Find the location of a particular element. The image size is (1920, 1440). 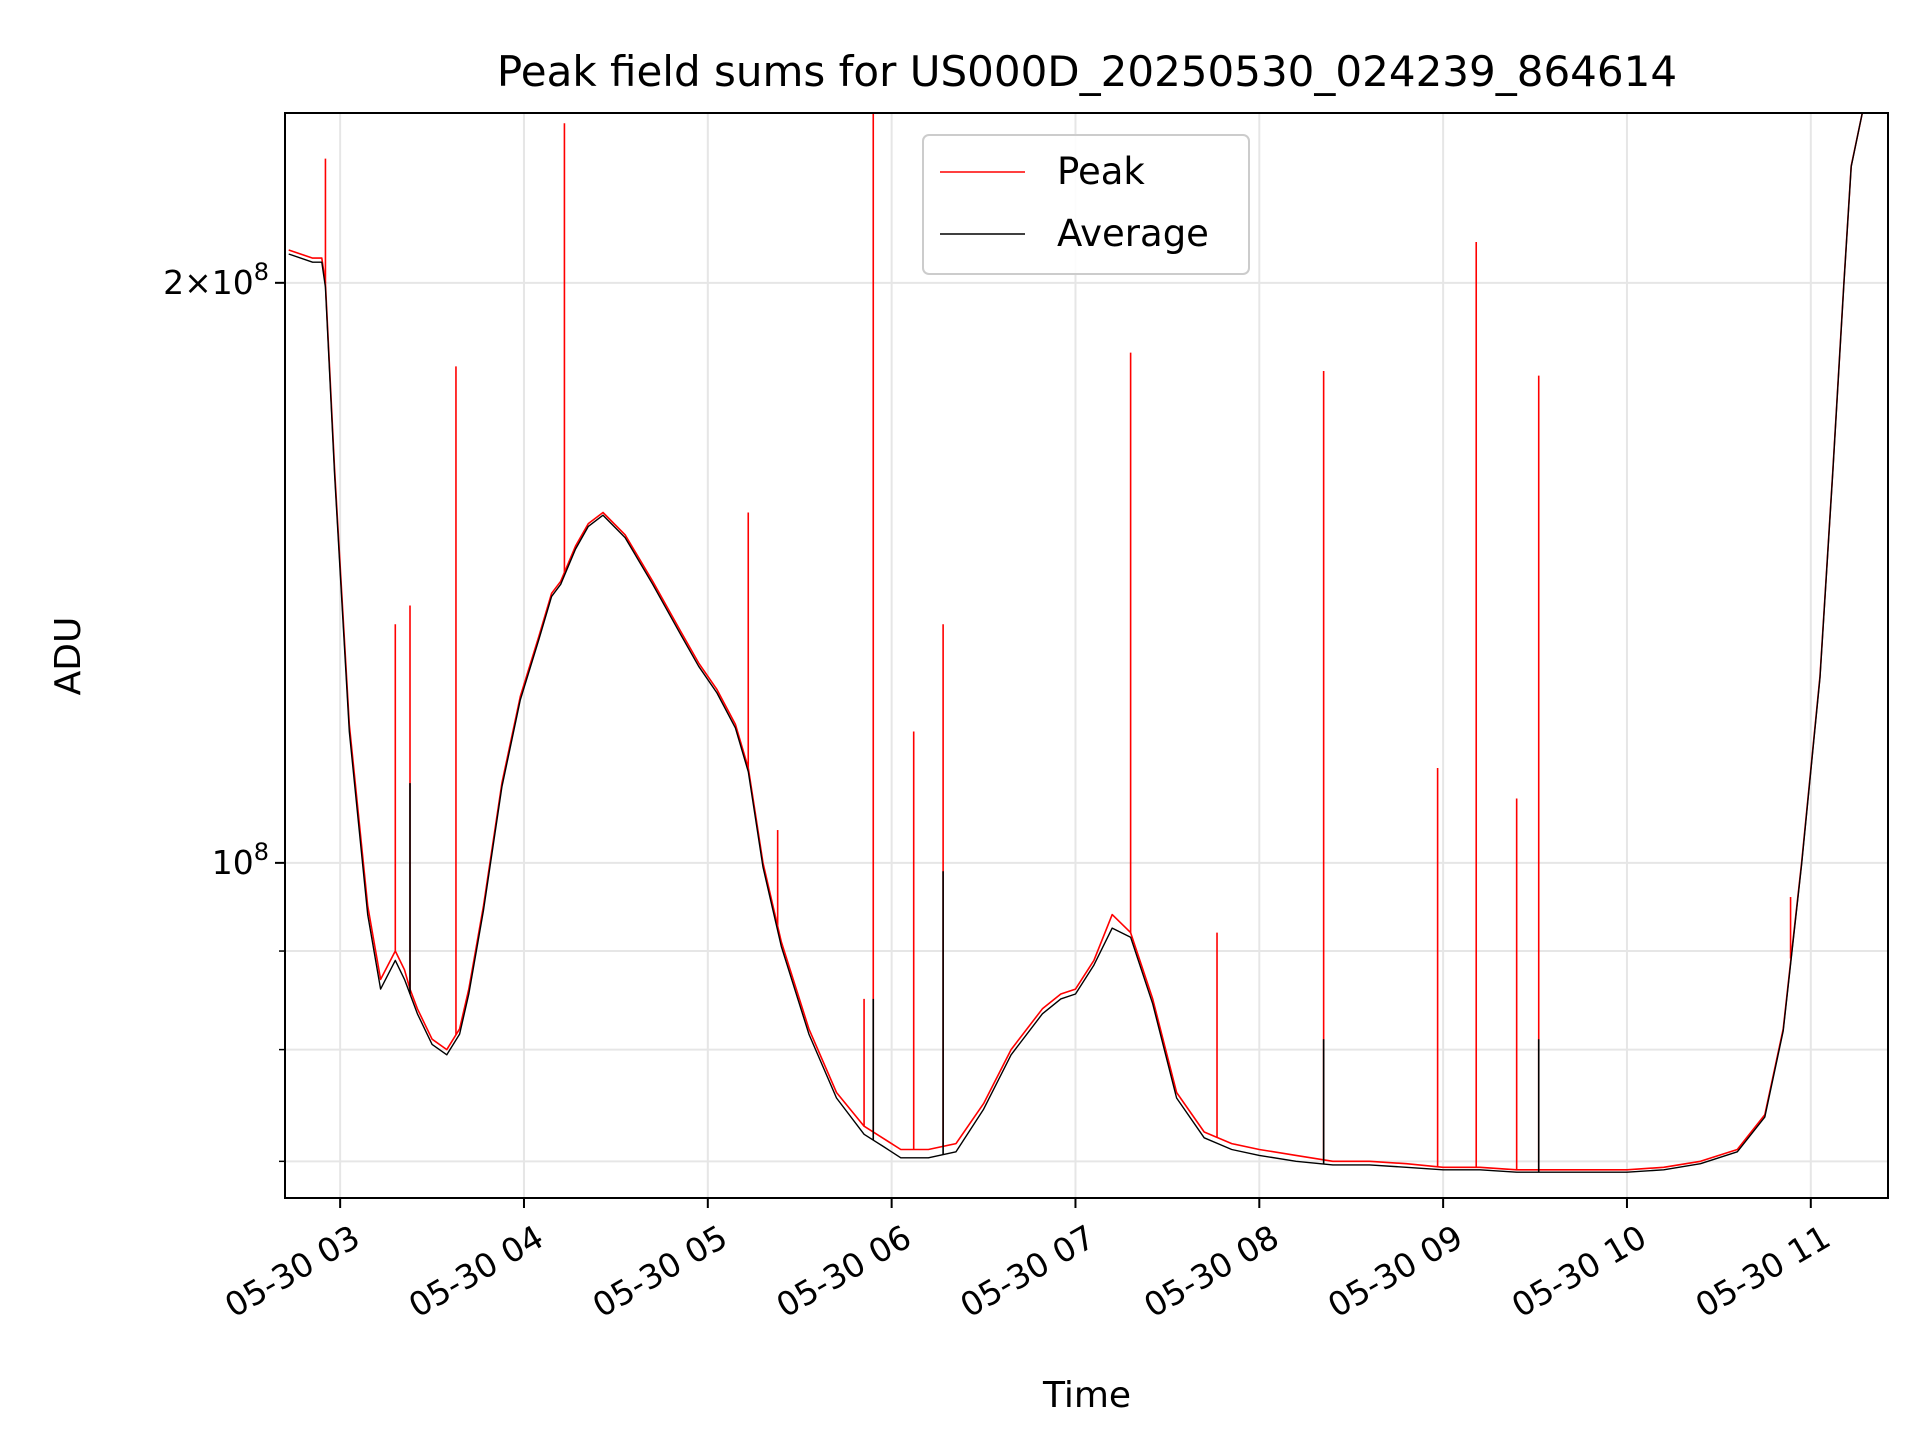

legend-box is located at coordinates (1086, 204).